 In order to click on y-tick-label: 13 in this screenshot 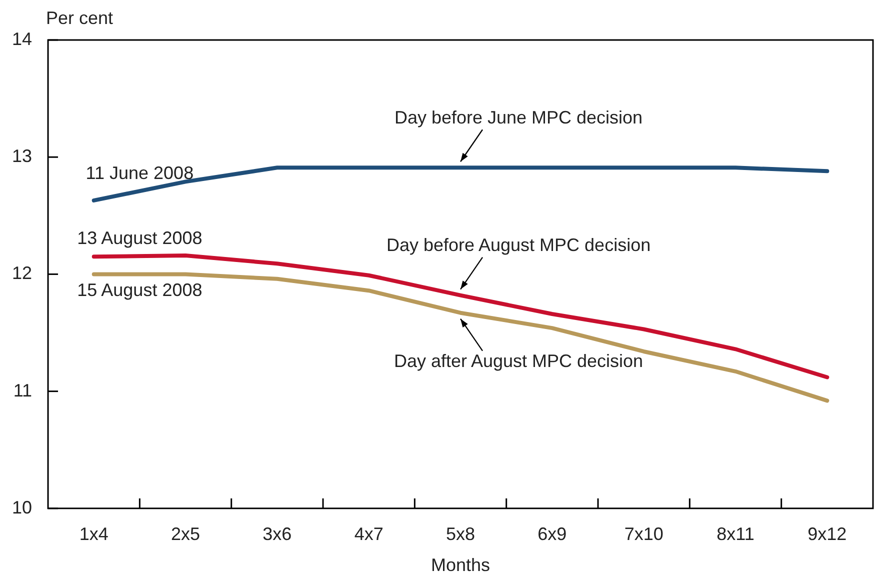, I will do `click(22, 156)`.